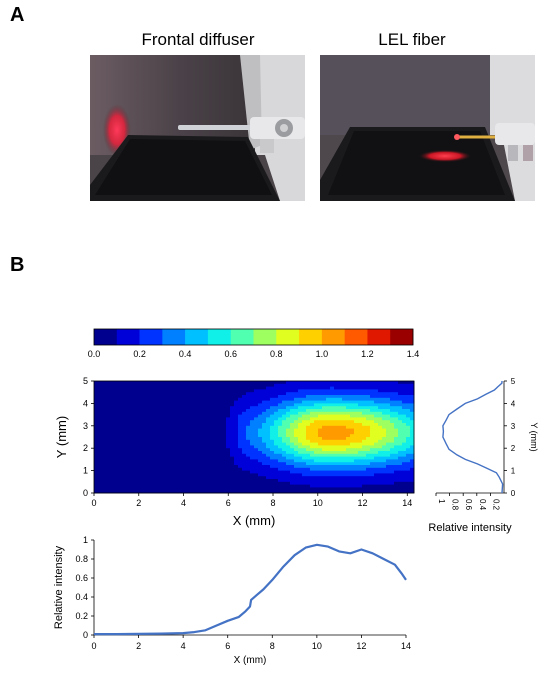 The height and width of the screenshot is (676, 550). Describe the element at coordinates (317, 646) in the screenshot. I see `x-profile-x-tick-label: 10` at that location.